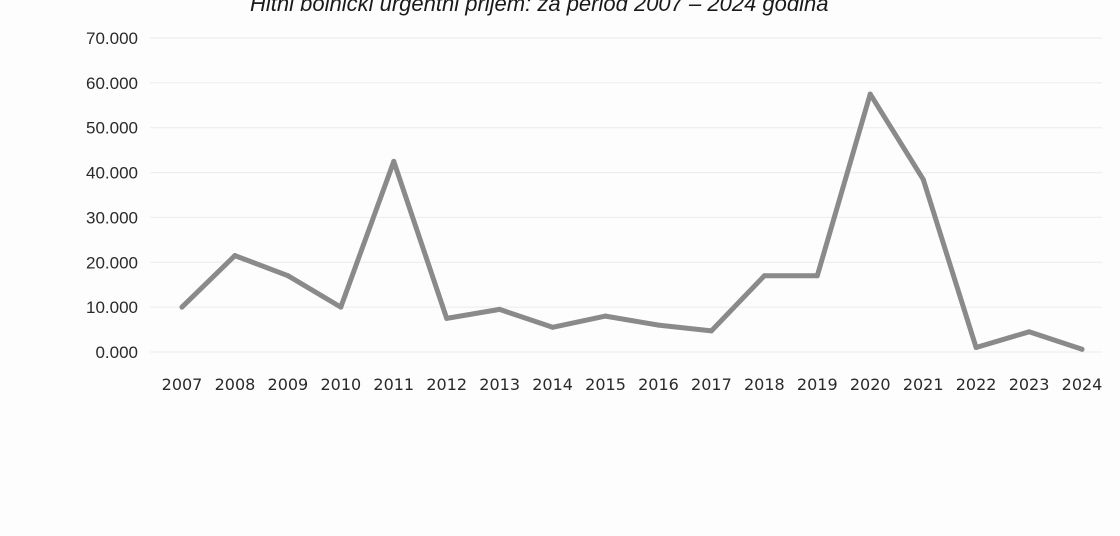 The image size is (1120, 536). What do you see at coordinates (446, 384) in the screenshot?
I see `x-tick-label: 2012` at bounding box center [446, 384].